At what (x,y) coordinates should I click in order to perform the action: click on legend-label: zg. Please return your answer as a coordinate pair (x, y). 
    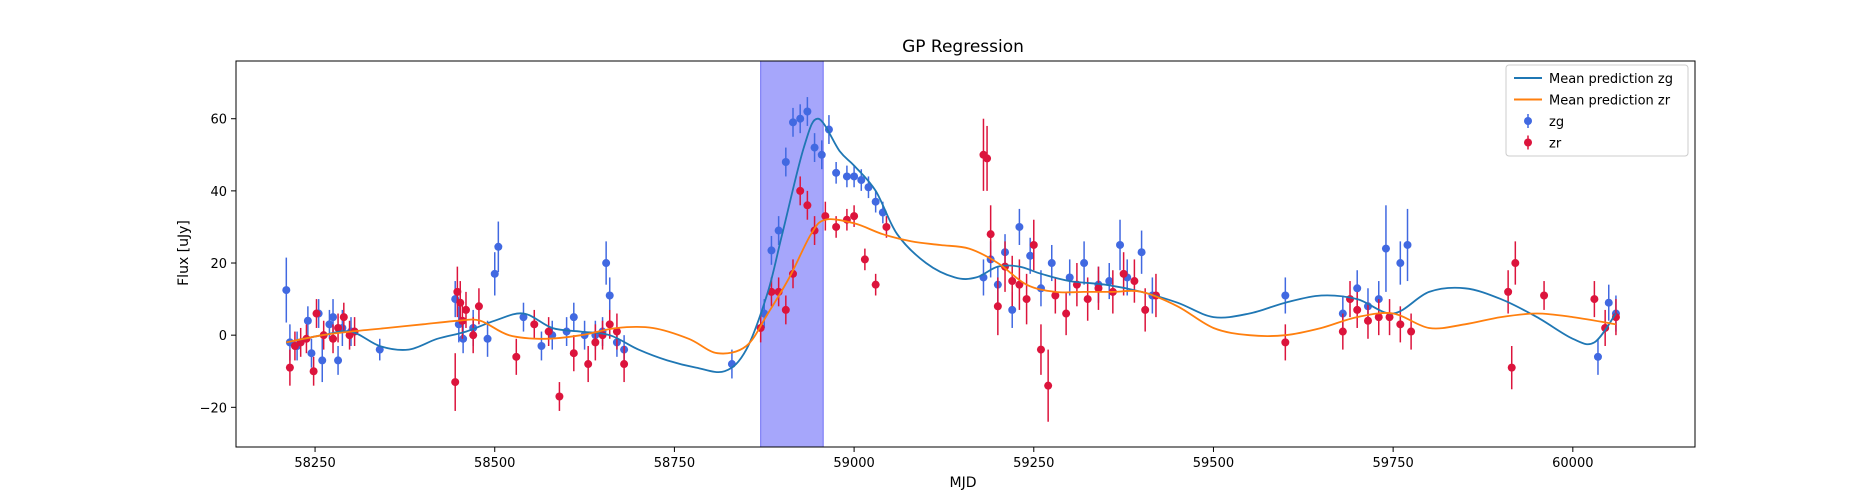
    Looking at the image, I should click on (1556, 122).